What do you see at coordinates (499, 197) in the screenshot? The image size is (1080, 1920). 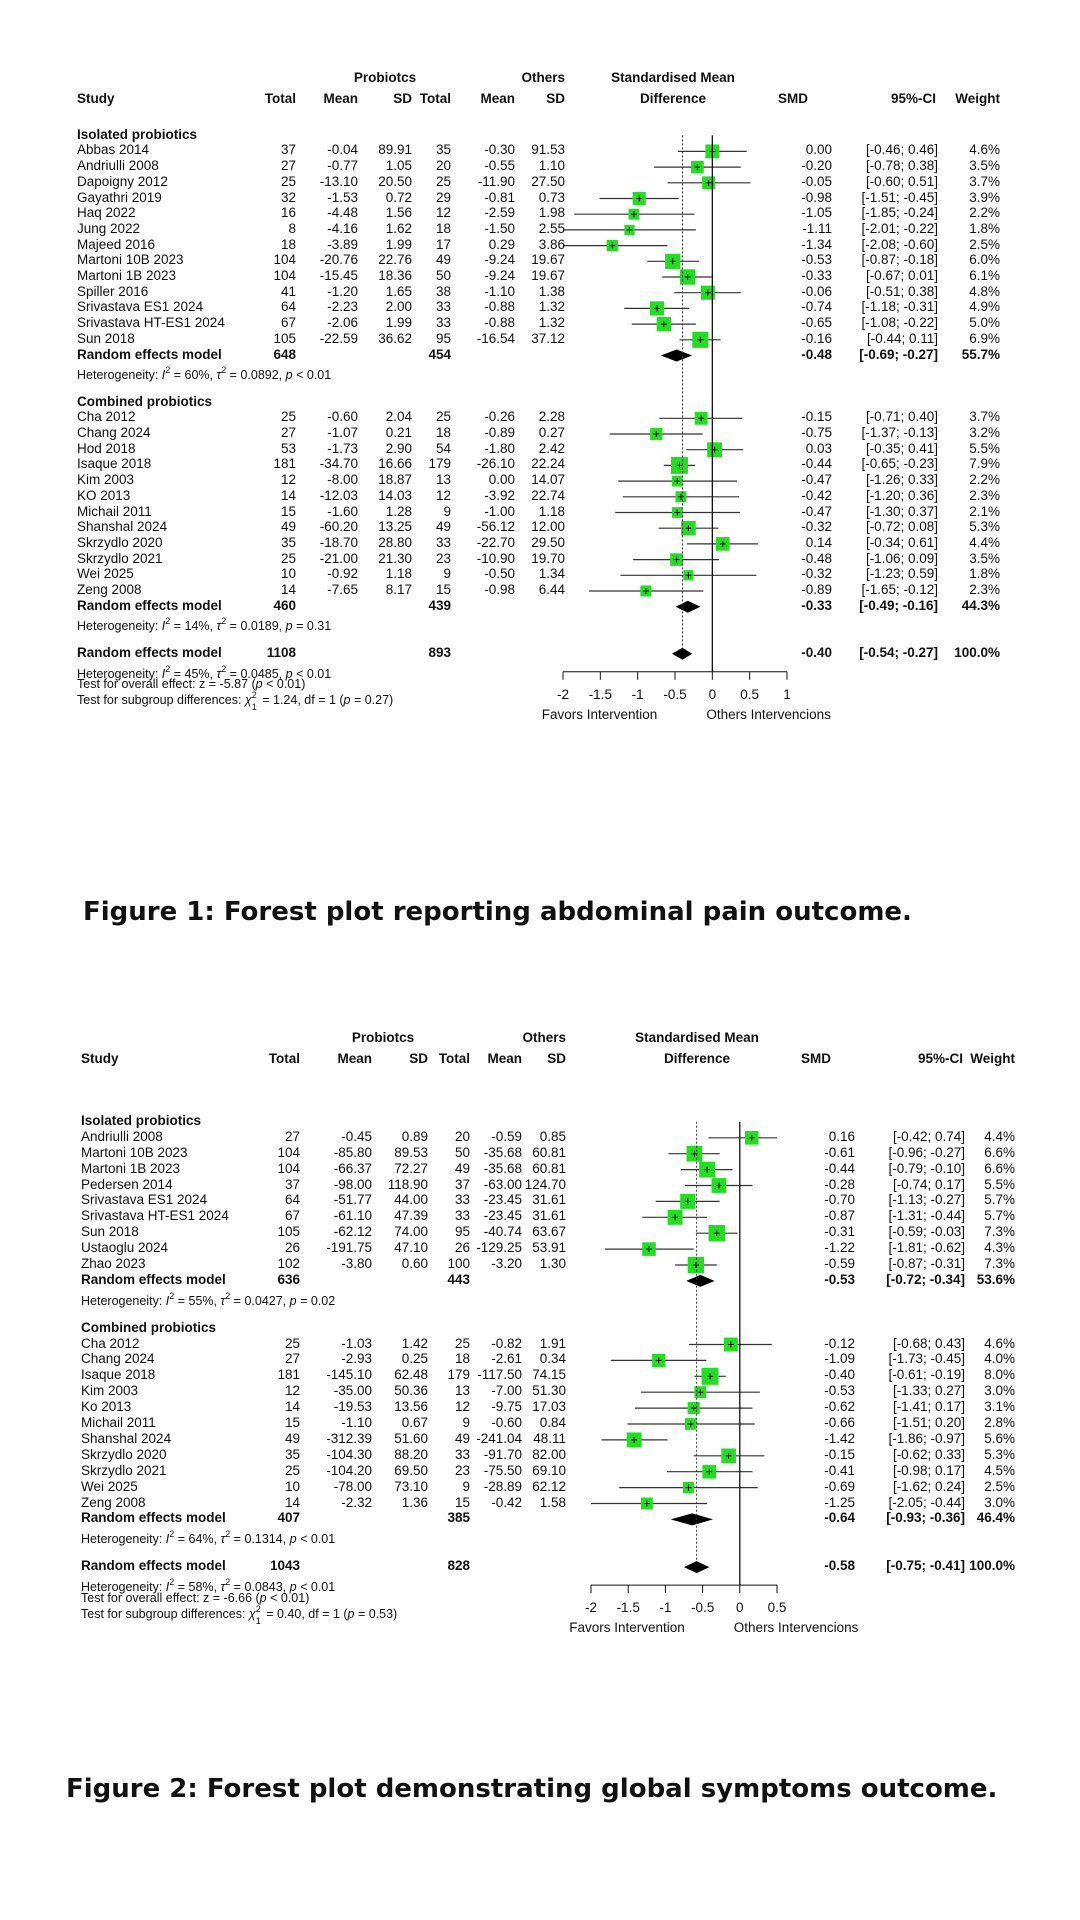 I see `others-mean: -0.81` at bounding box center [499, 197].